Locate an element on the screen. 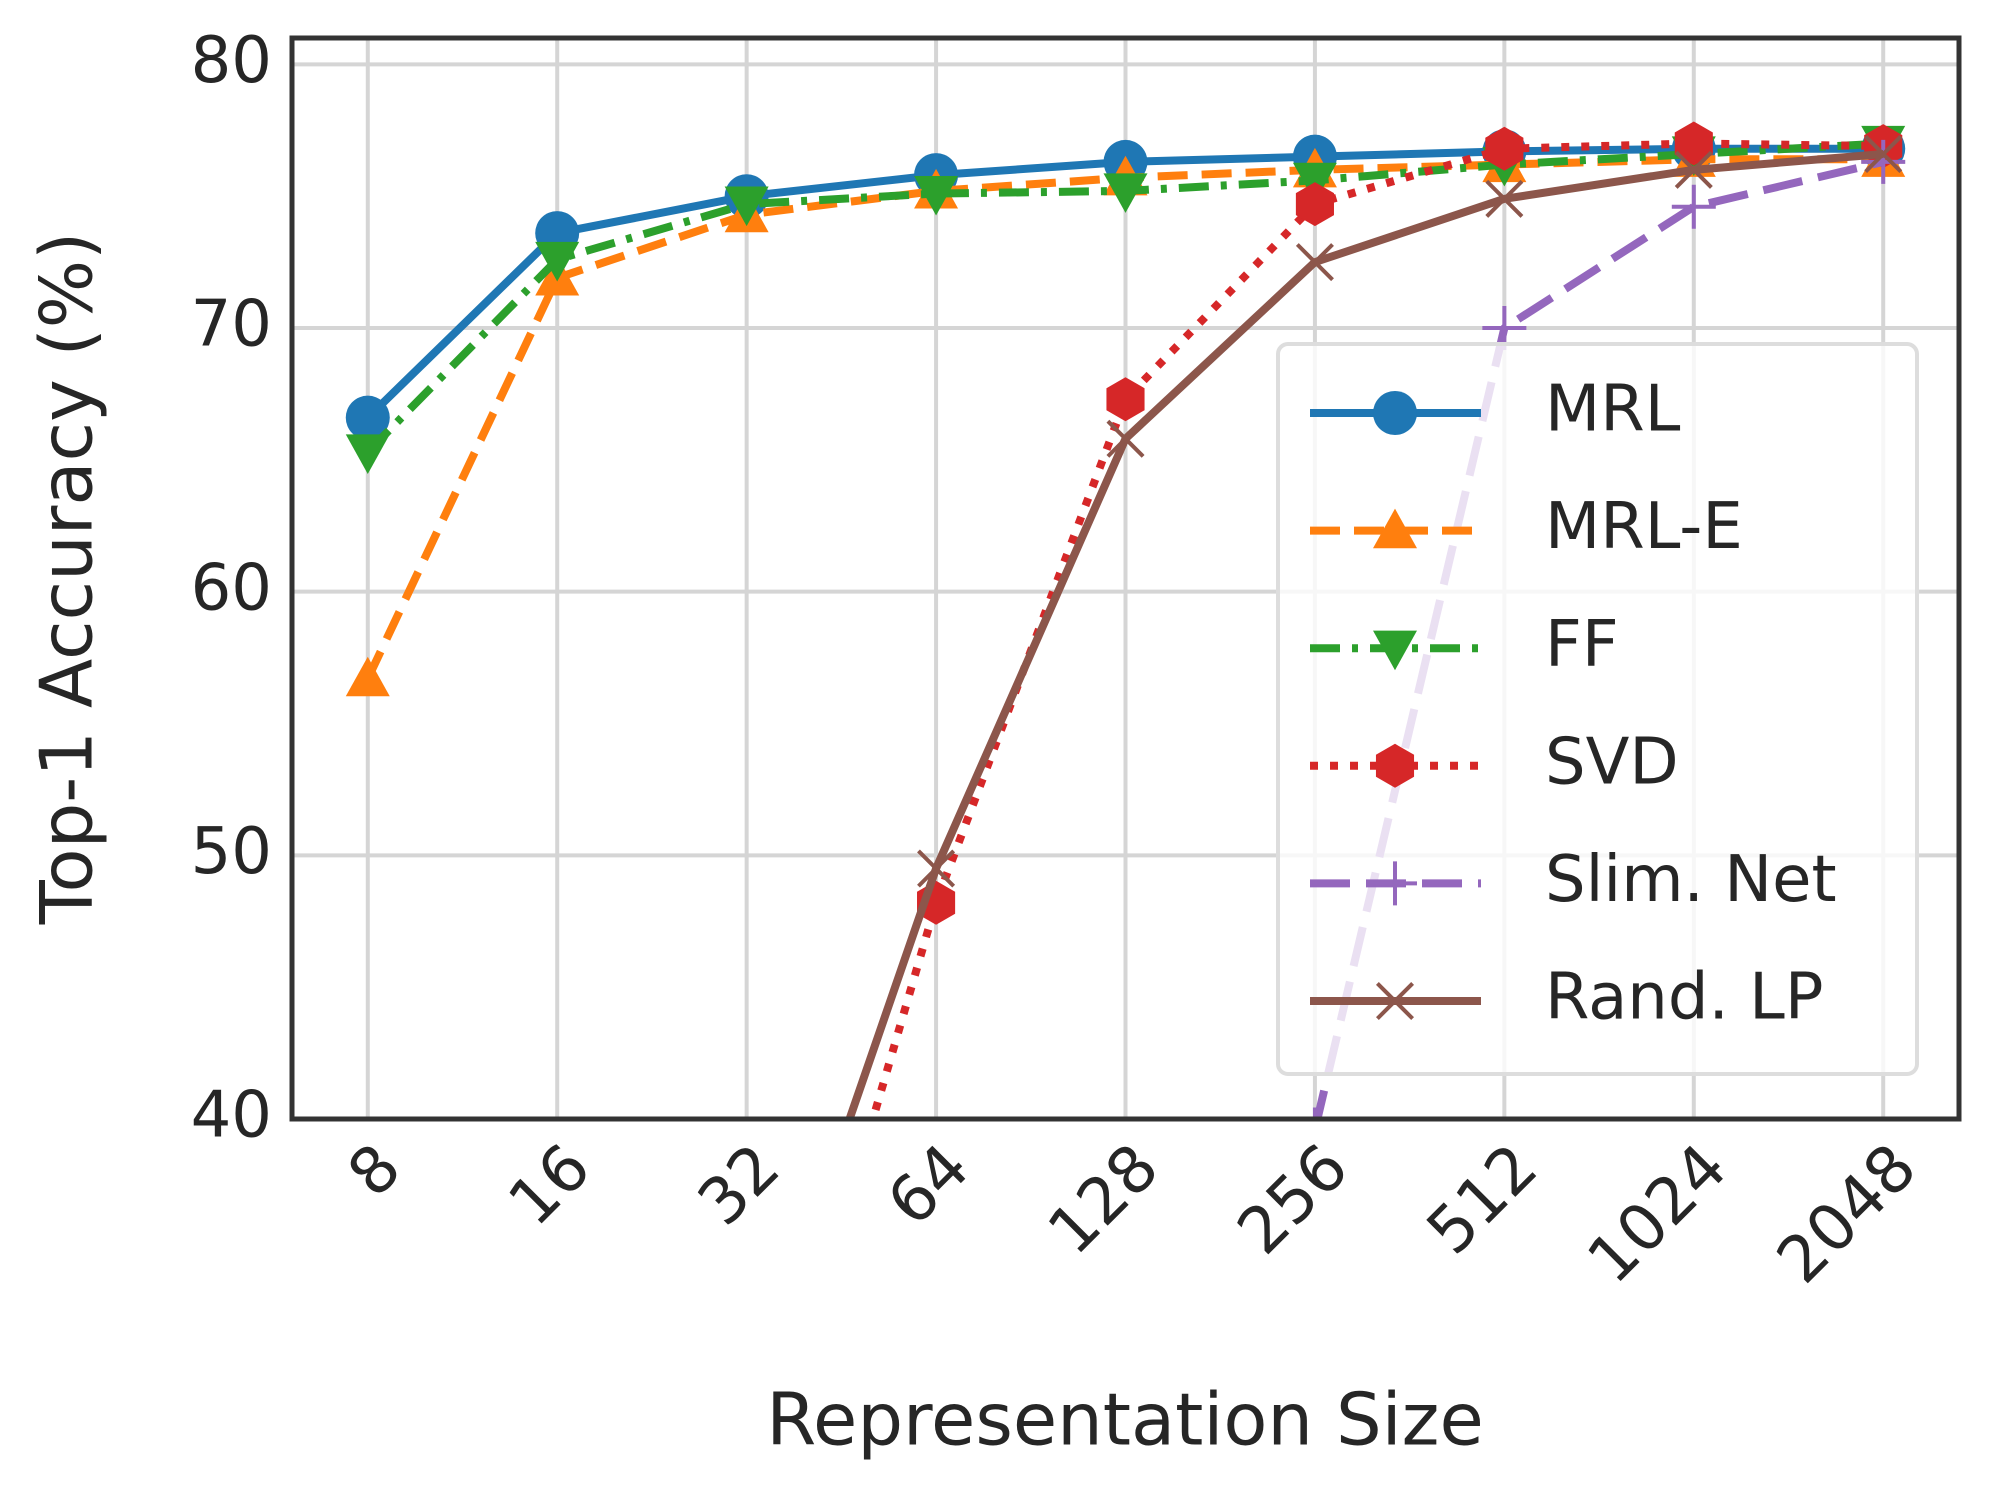  legend-label: Slim. Net is located at coordinates (1691, 880).